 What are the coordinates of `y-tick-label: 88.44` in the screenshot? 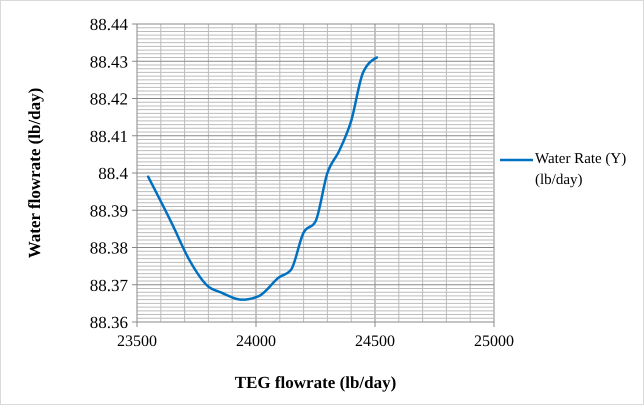 It's located at (109, 24).